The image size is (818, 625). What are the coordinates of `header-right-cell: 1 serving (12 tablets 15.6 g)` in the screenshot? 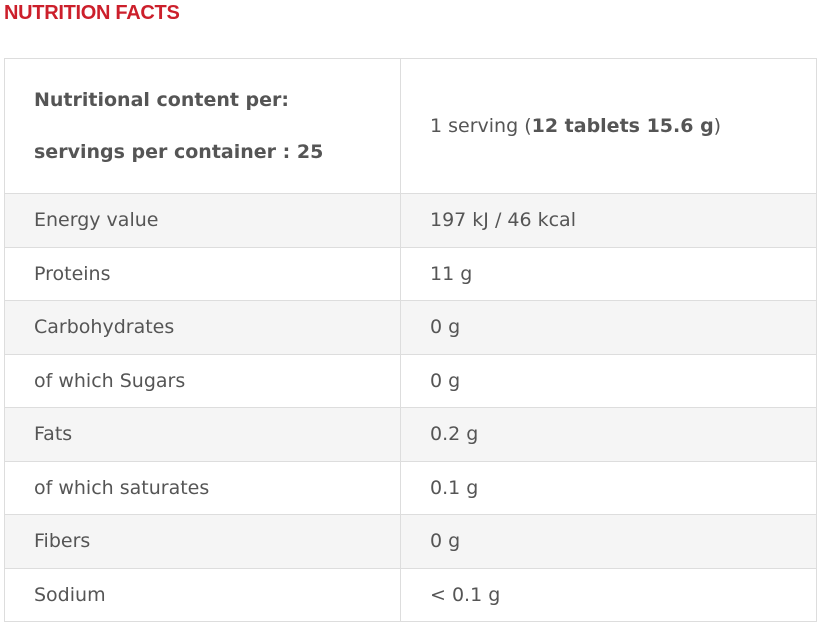 It's located at (608, 126).